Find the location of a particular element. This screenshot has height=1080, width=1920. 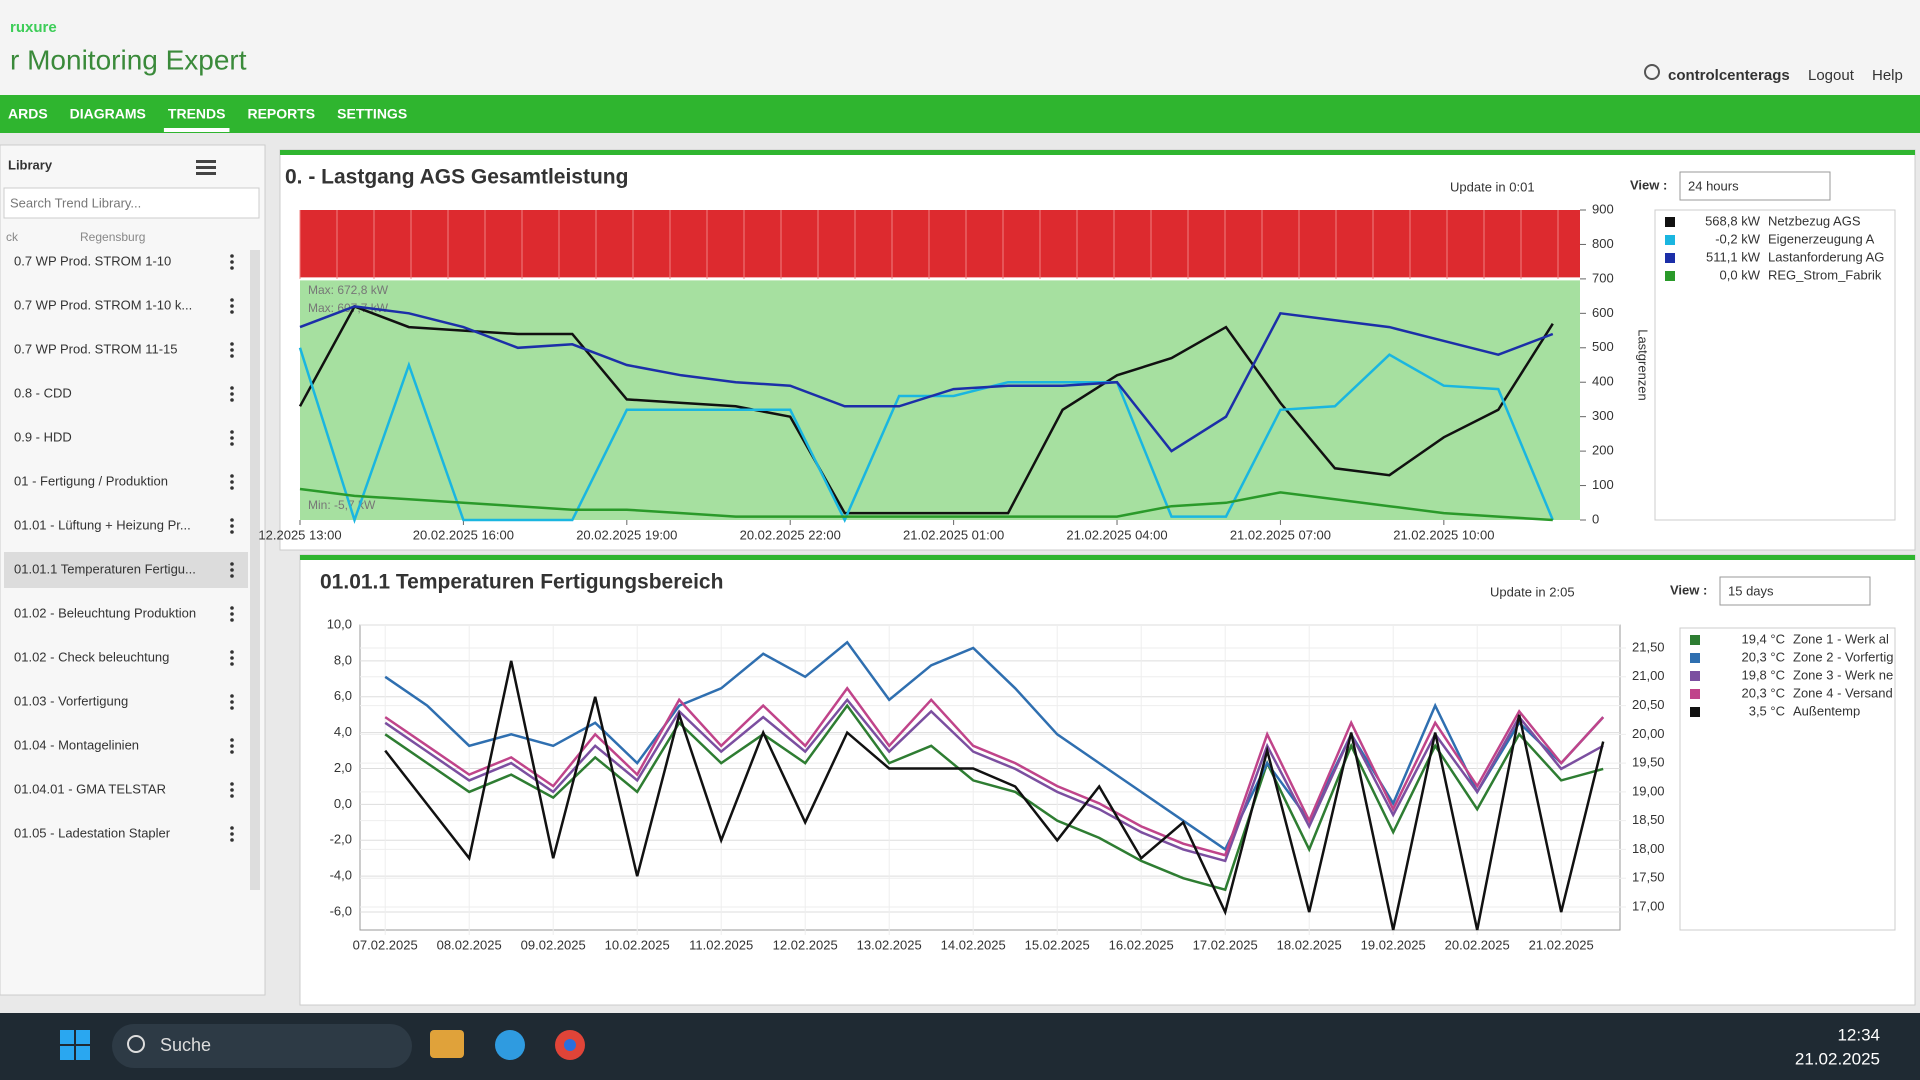

legend-name: Außentemp is located at coordinates (1826, 710).